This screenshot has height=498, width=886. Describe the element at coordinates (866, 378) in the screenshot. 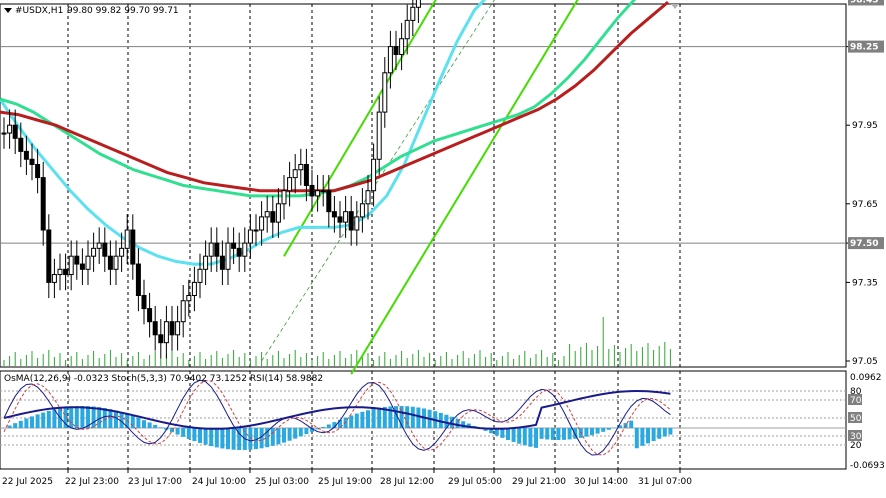

I see `indicator-tick-label: 0.0962` at that location.